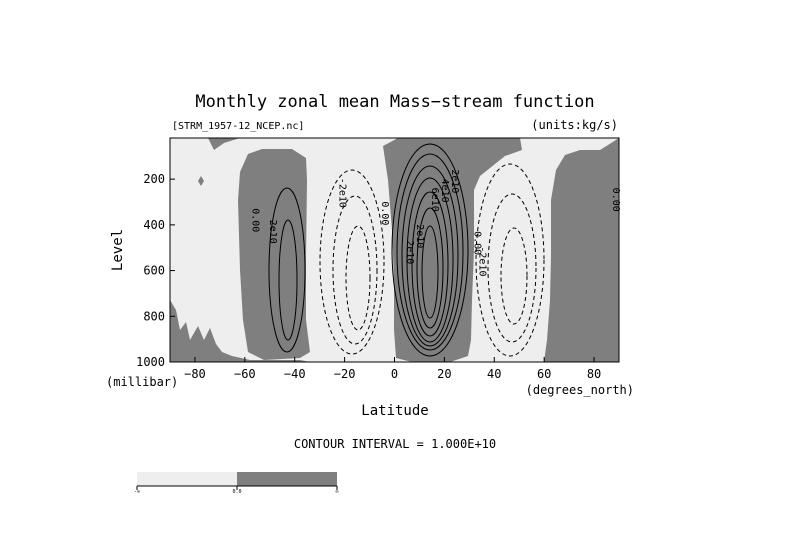 Image resolution: width=789 pixels, height=558 pixels. What do you see at coordinates (195, 374) in the screenshot?
I see `x-tick-label: −80` at bounding box center [195, 374].